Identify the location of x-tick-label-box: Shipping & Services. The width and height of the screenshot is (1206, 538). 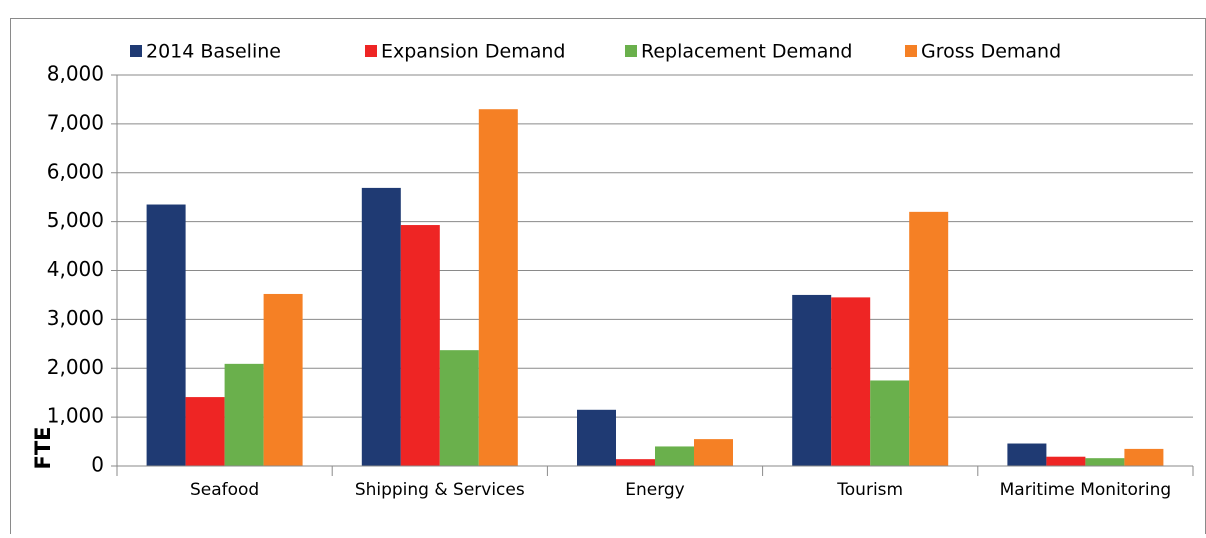
(439, 490).